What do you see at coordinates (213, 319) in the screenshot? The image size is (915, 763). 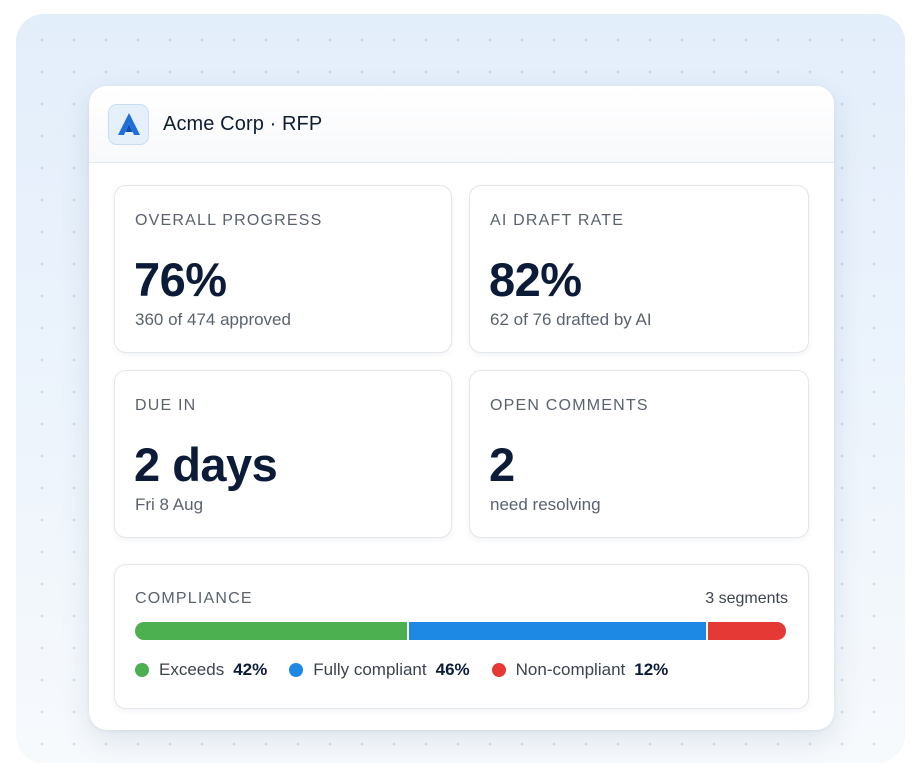 I see `tile-subtext: 360 of 474 approved` at bounding box center [213, 319].